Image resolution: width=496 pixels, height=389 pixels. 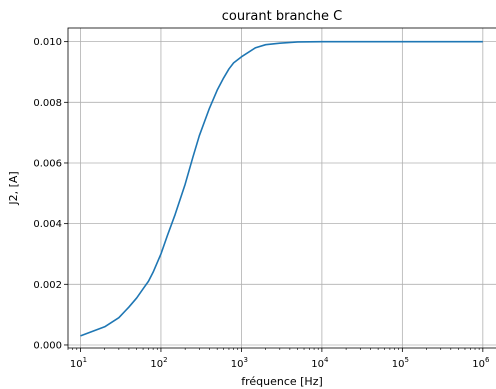 What do you see at coordinates (47, 345) in the screenshot?
I see `y-tick-label: 0.000` at bounding box center [47, 345].